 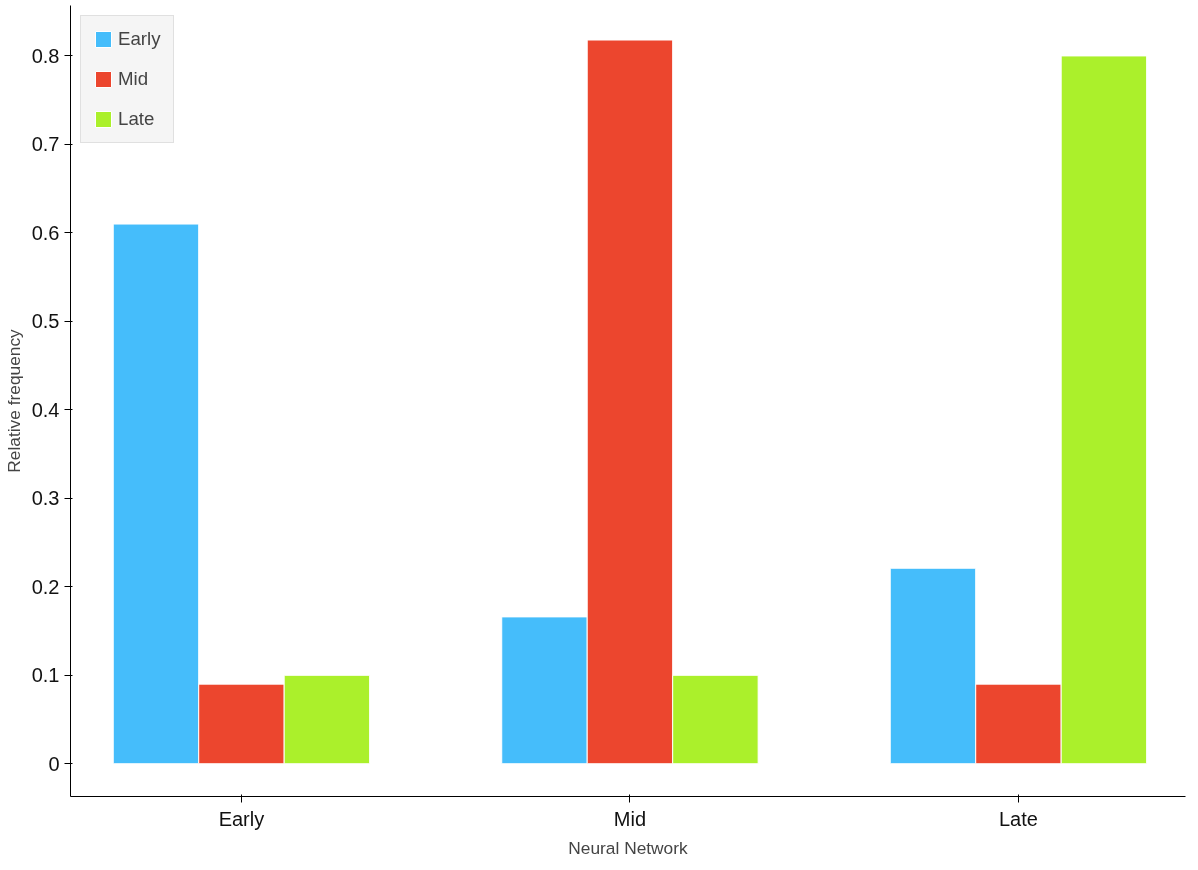 I want to click on x-tick-label: Early, so click(x=241, y=818).